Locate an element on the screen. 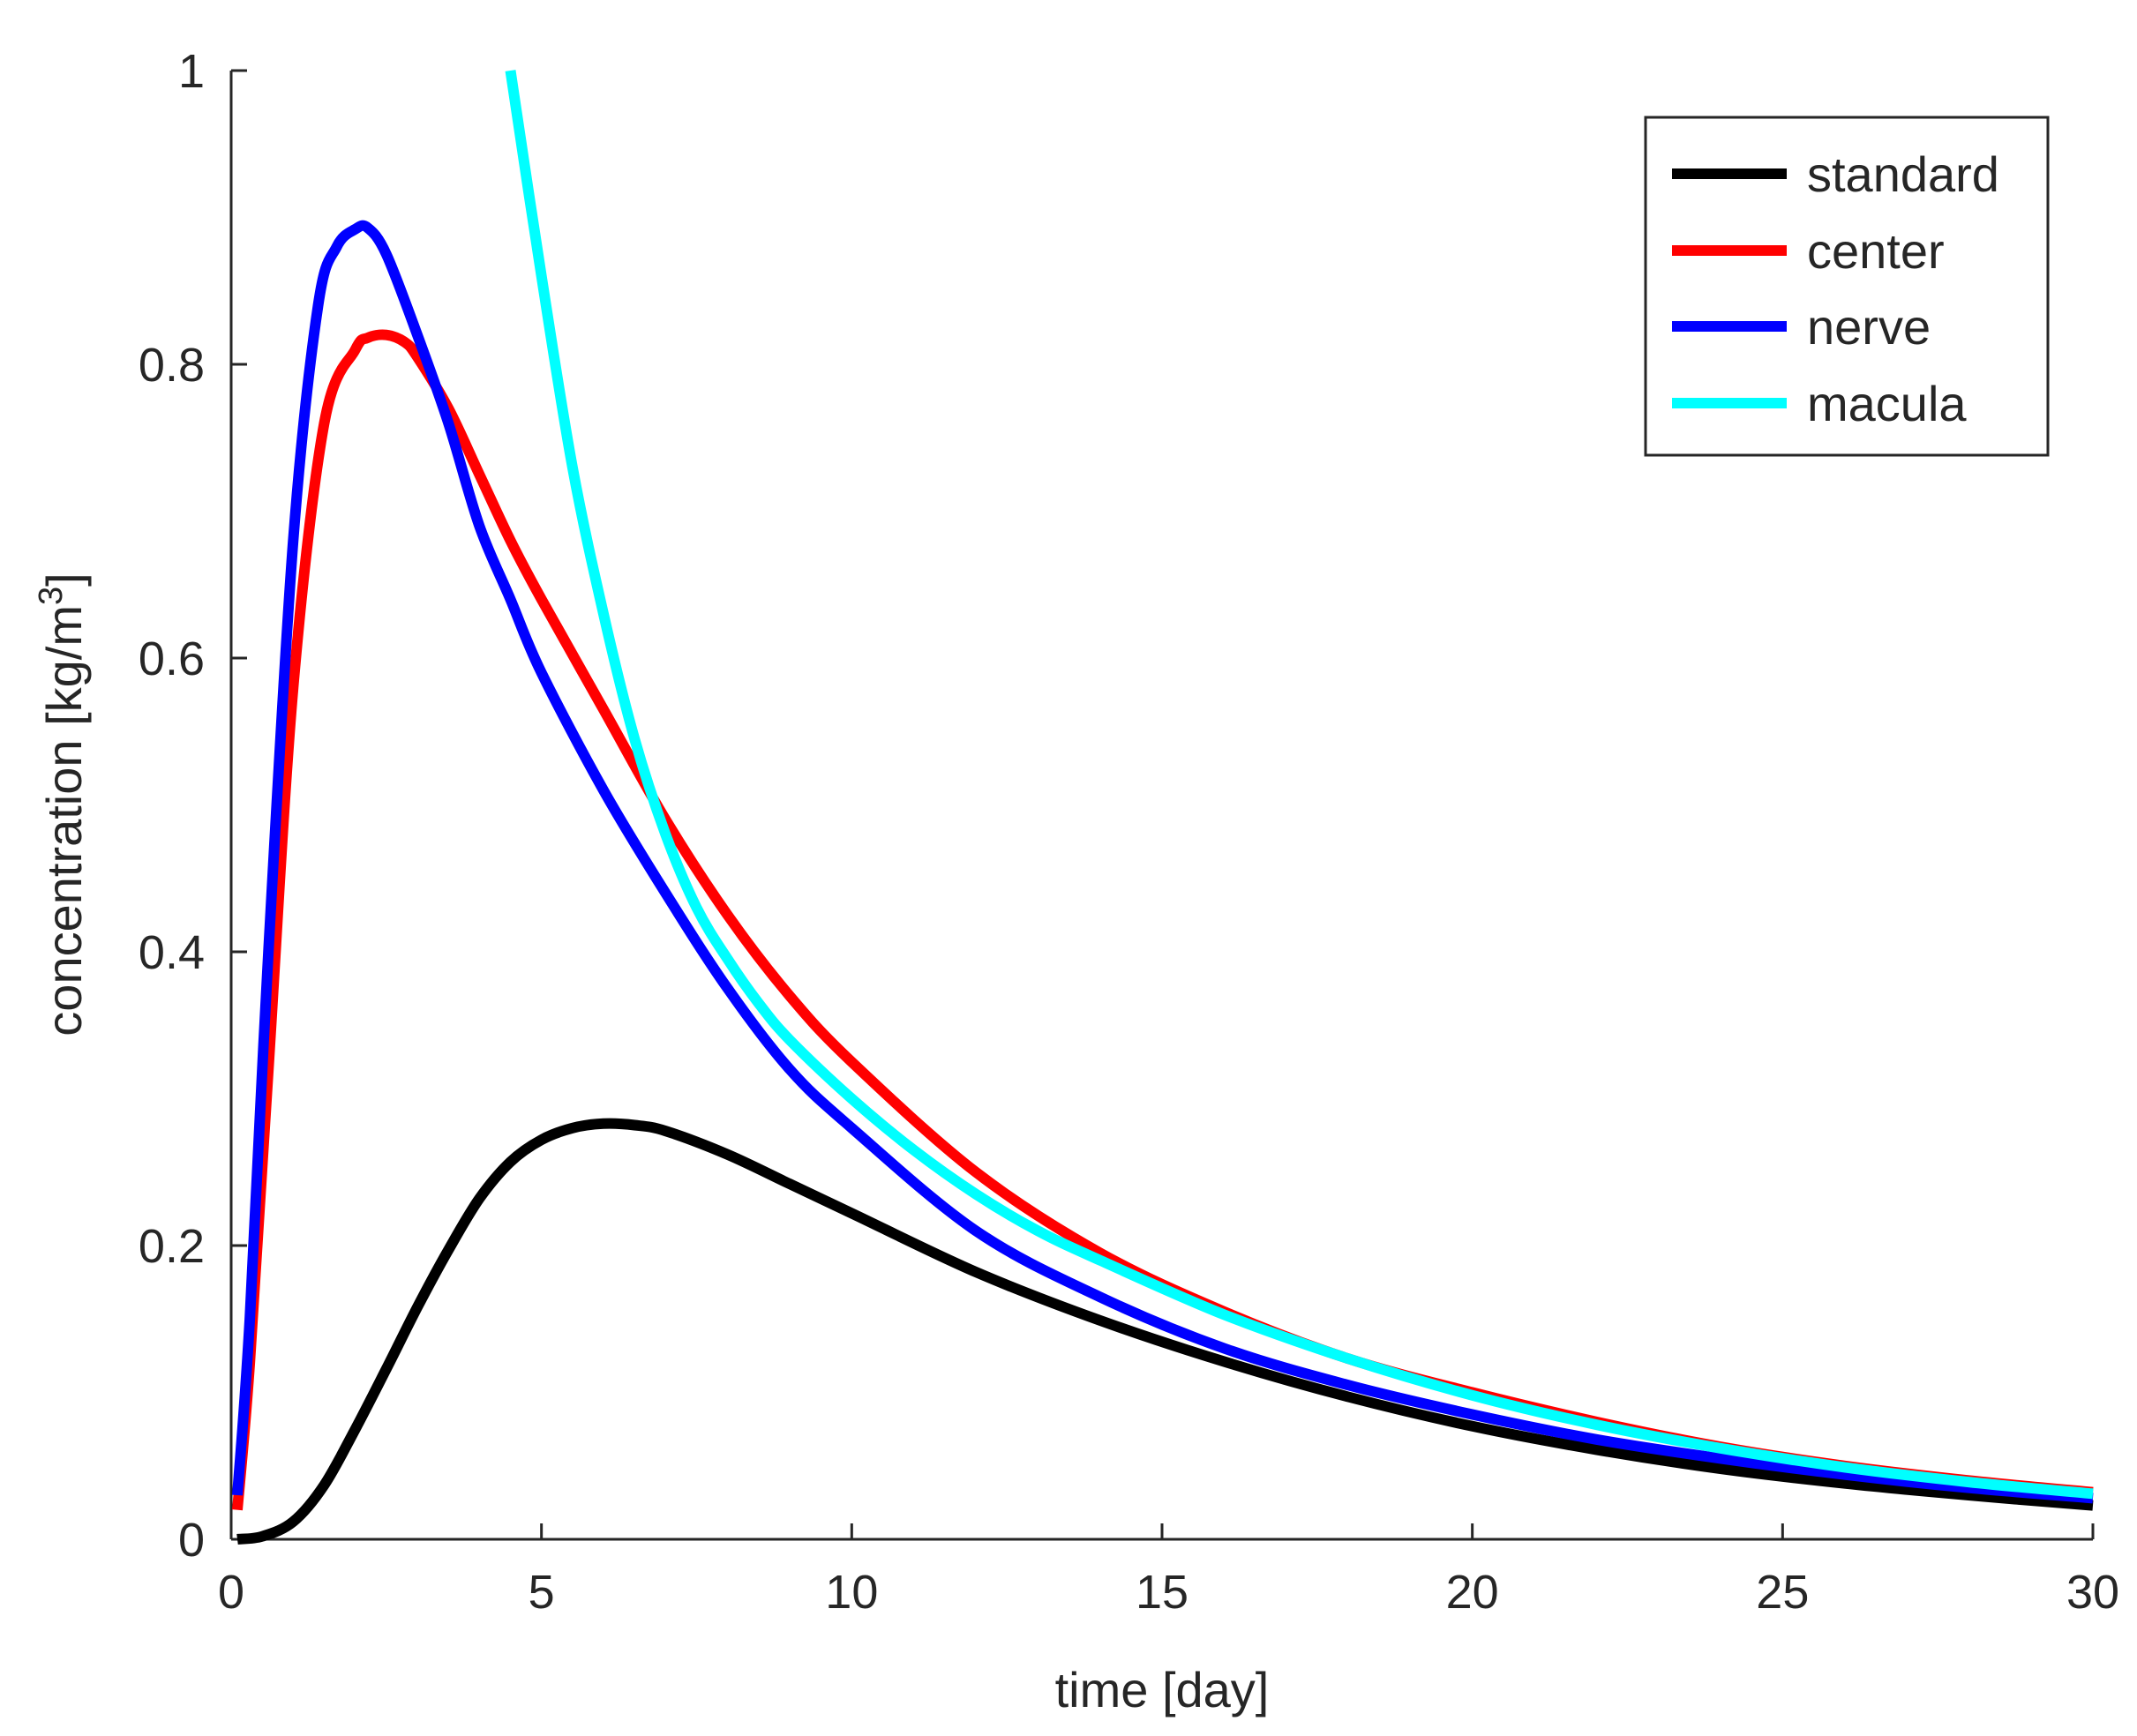 The width and height of the screenshot is (2137, 1736). y-tick-label: 0.2 is located at coordinates (172, 1246).